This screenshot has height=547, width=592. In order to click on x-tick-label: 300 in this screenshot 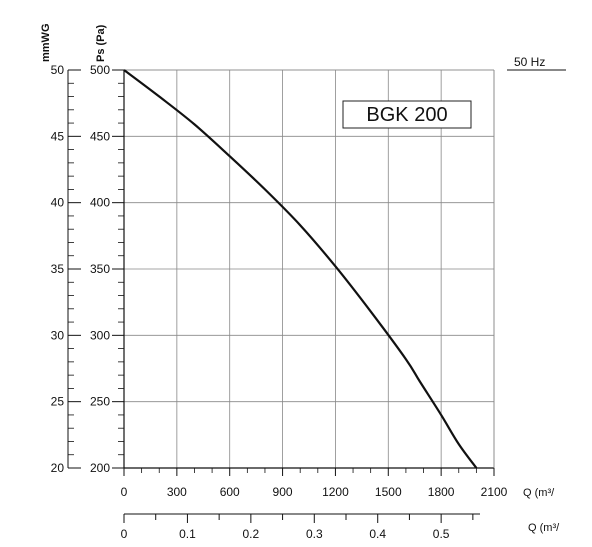, I will do `click(177, 492)`.